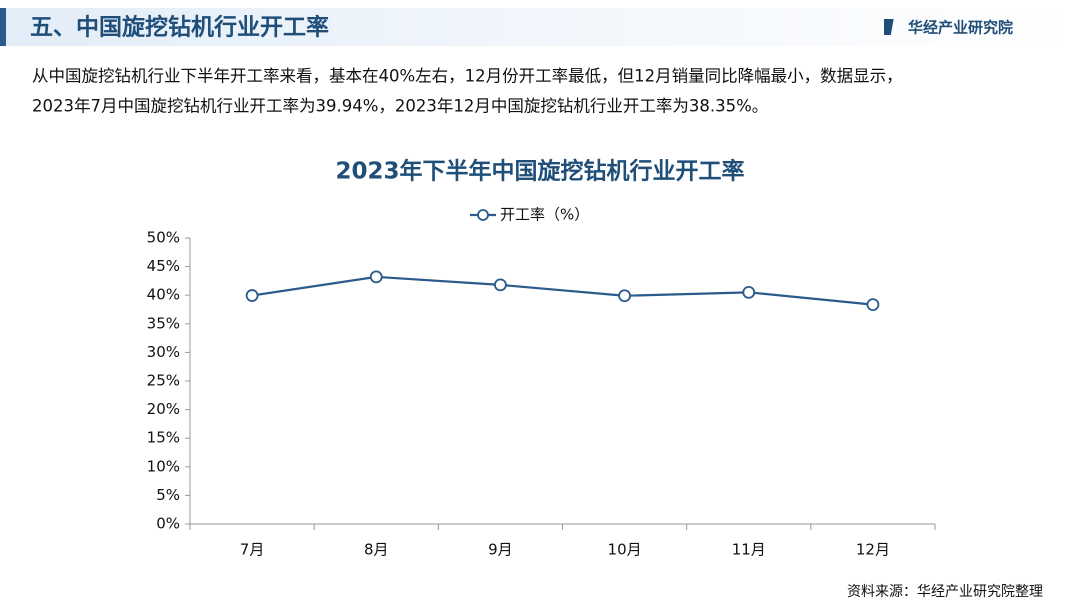  I want to click on y-tick-label: 15%, so click(163, 438).